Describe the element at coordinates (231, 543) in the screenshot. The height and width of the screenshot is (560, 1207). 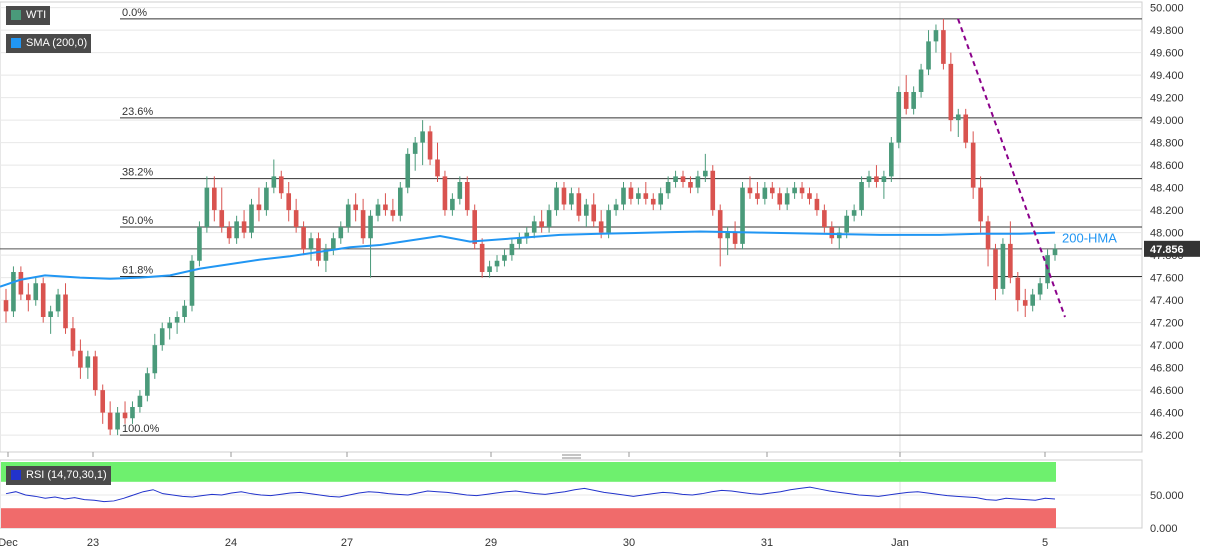
I see `x-tick-label: 24` at that location.